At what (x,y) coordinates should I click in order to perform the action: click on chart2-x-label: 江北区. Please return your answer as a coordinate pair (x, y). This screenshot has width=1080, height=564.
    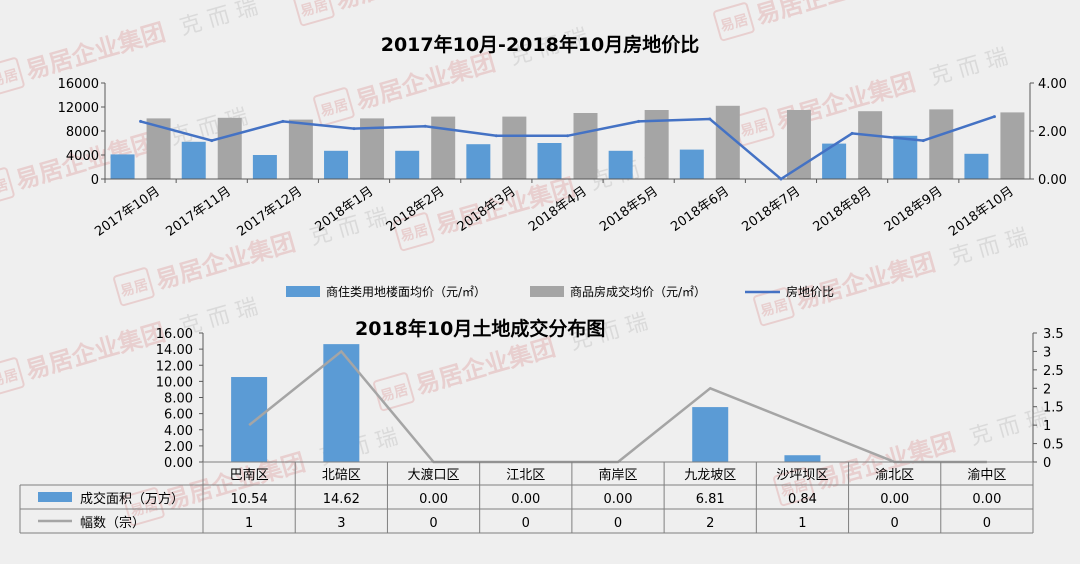
    Looking at the image, I should click on (525, 475).